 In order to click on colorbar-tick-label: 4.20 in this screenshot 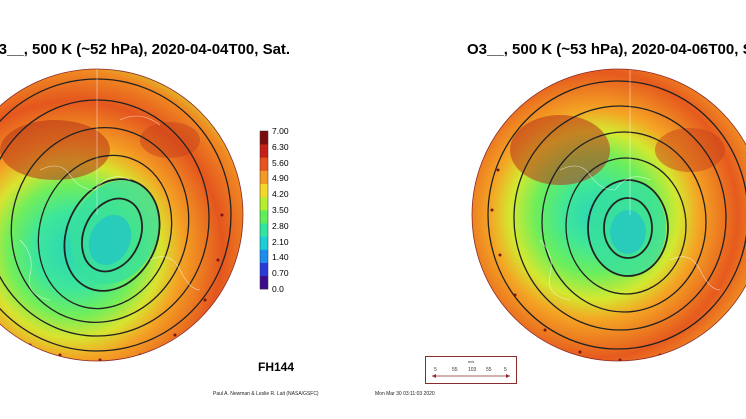, I will do `click(280, 194)`.